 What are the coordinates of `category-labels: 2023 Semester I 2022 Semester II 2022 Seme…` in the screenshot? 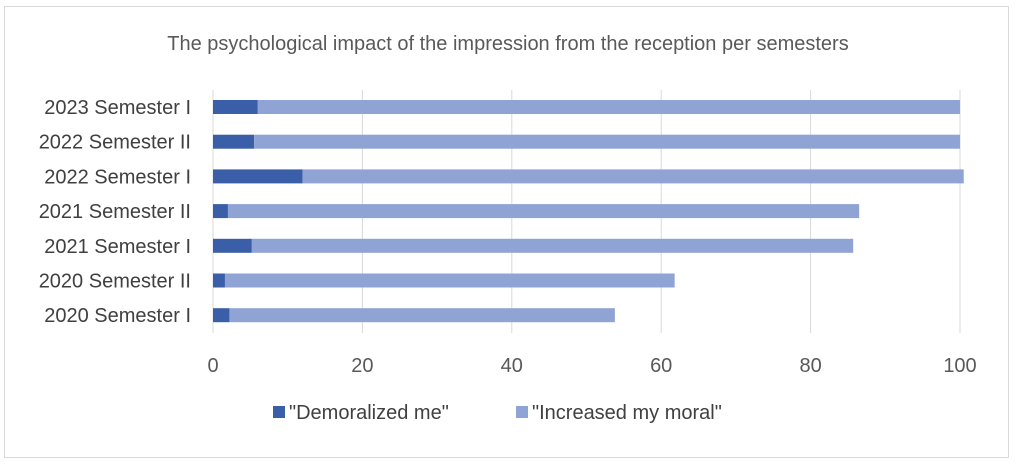 It's located at (115, 212).